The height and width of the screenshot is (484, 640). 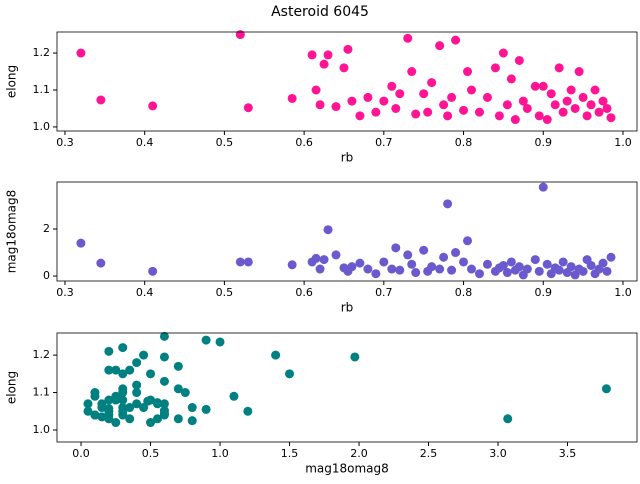 I want to click on x-tick-label: 2.0, so click(x=359, y=453).